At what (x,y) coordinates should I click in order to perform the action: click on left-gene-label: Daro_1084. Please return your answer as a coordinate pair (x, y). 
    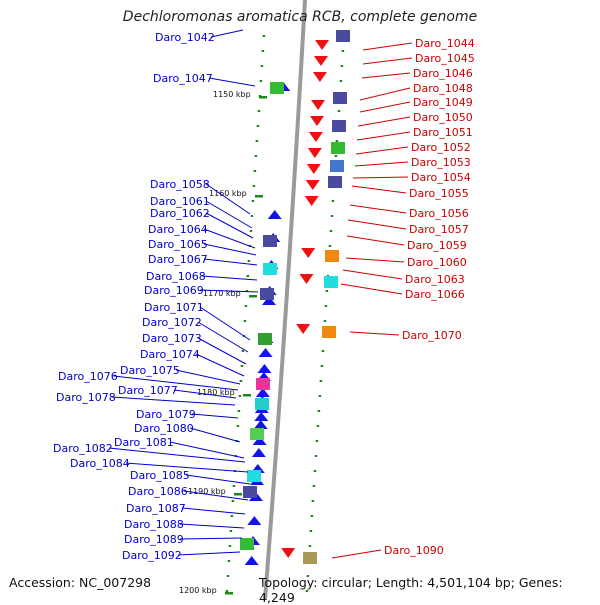
    Looking at the image, I should click on (100, 463).